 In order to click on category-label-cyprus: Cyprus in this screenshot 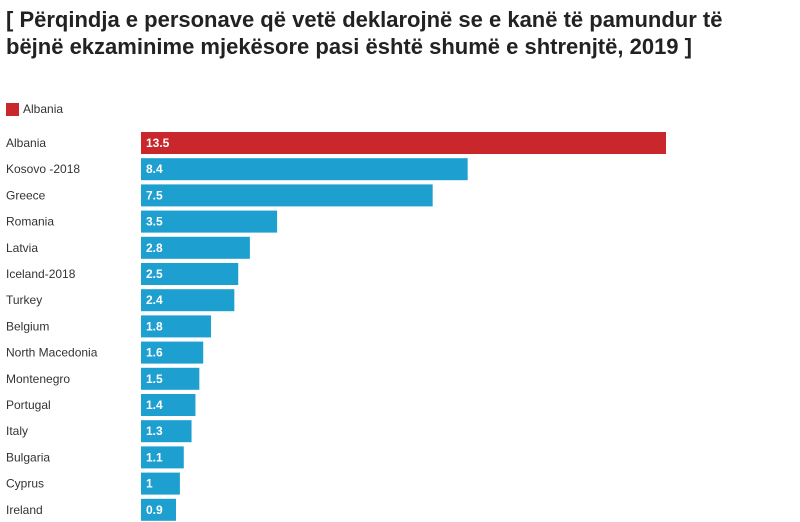, I will do `click(25, 484)`.